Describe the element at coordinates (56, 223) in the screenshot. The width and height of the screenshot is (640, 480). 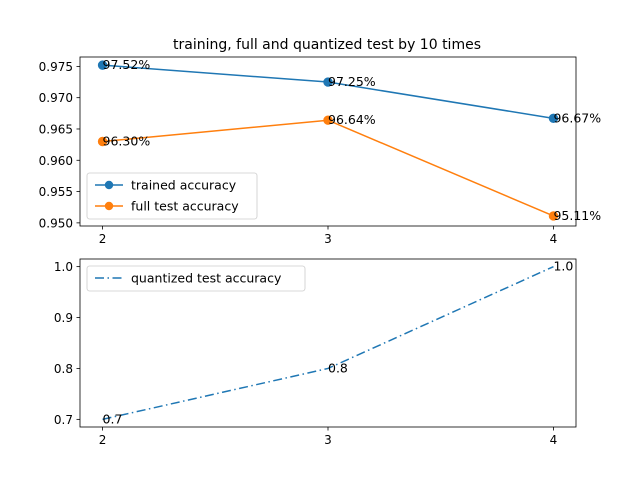
I see `y-tick-label: 0.950` at that location.